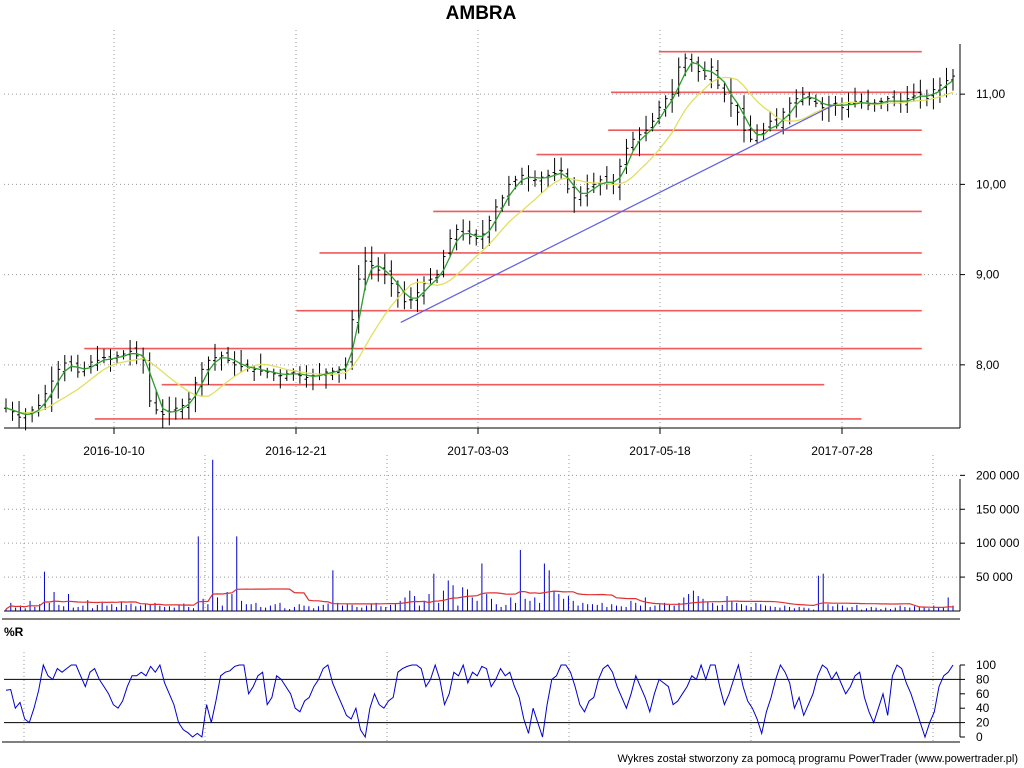 The image size is (1024, 768). I want to click on y-tick-label: 11,00, so click(990, 94).